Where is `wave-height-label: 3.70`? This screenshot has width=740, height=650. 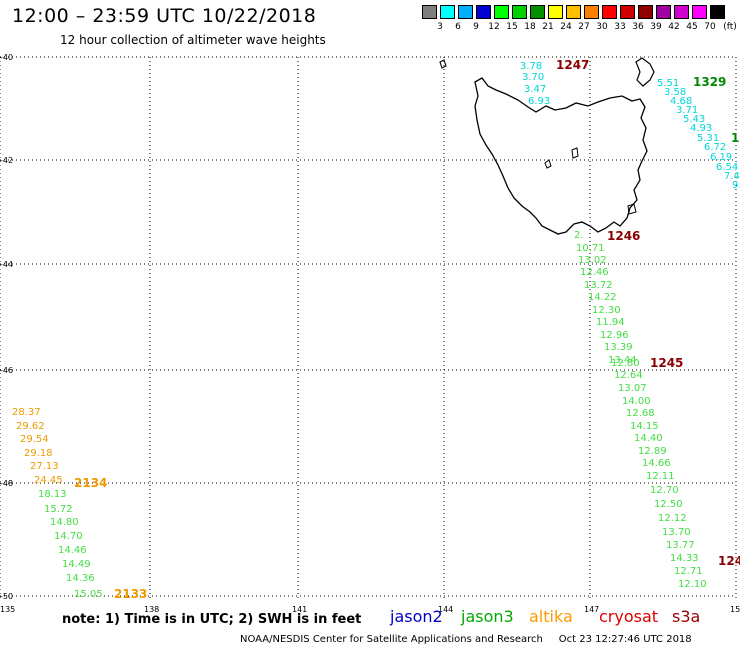 wave-height-label: 3.70 is located at coordinates (533, 77).